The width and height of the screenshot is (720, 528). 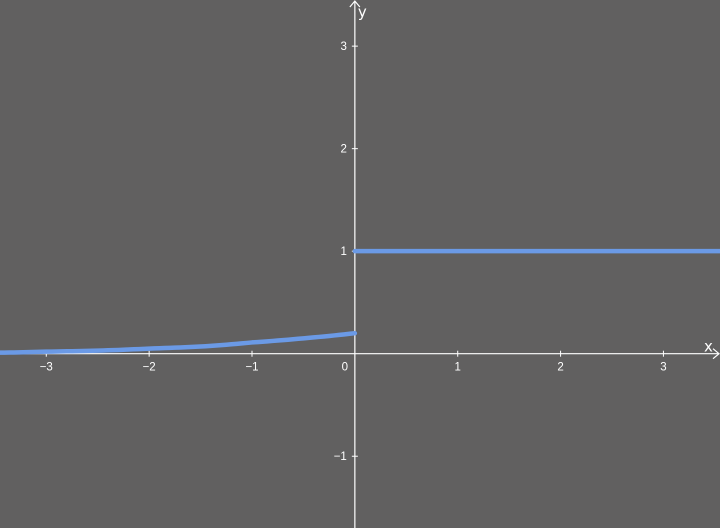 I want to click on x-tick-label: 2, so click(x=560, y=368).